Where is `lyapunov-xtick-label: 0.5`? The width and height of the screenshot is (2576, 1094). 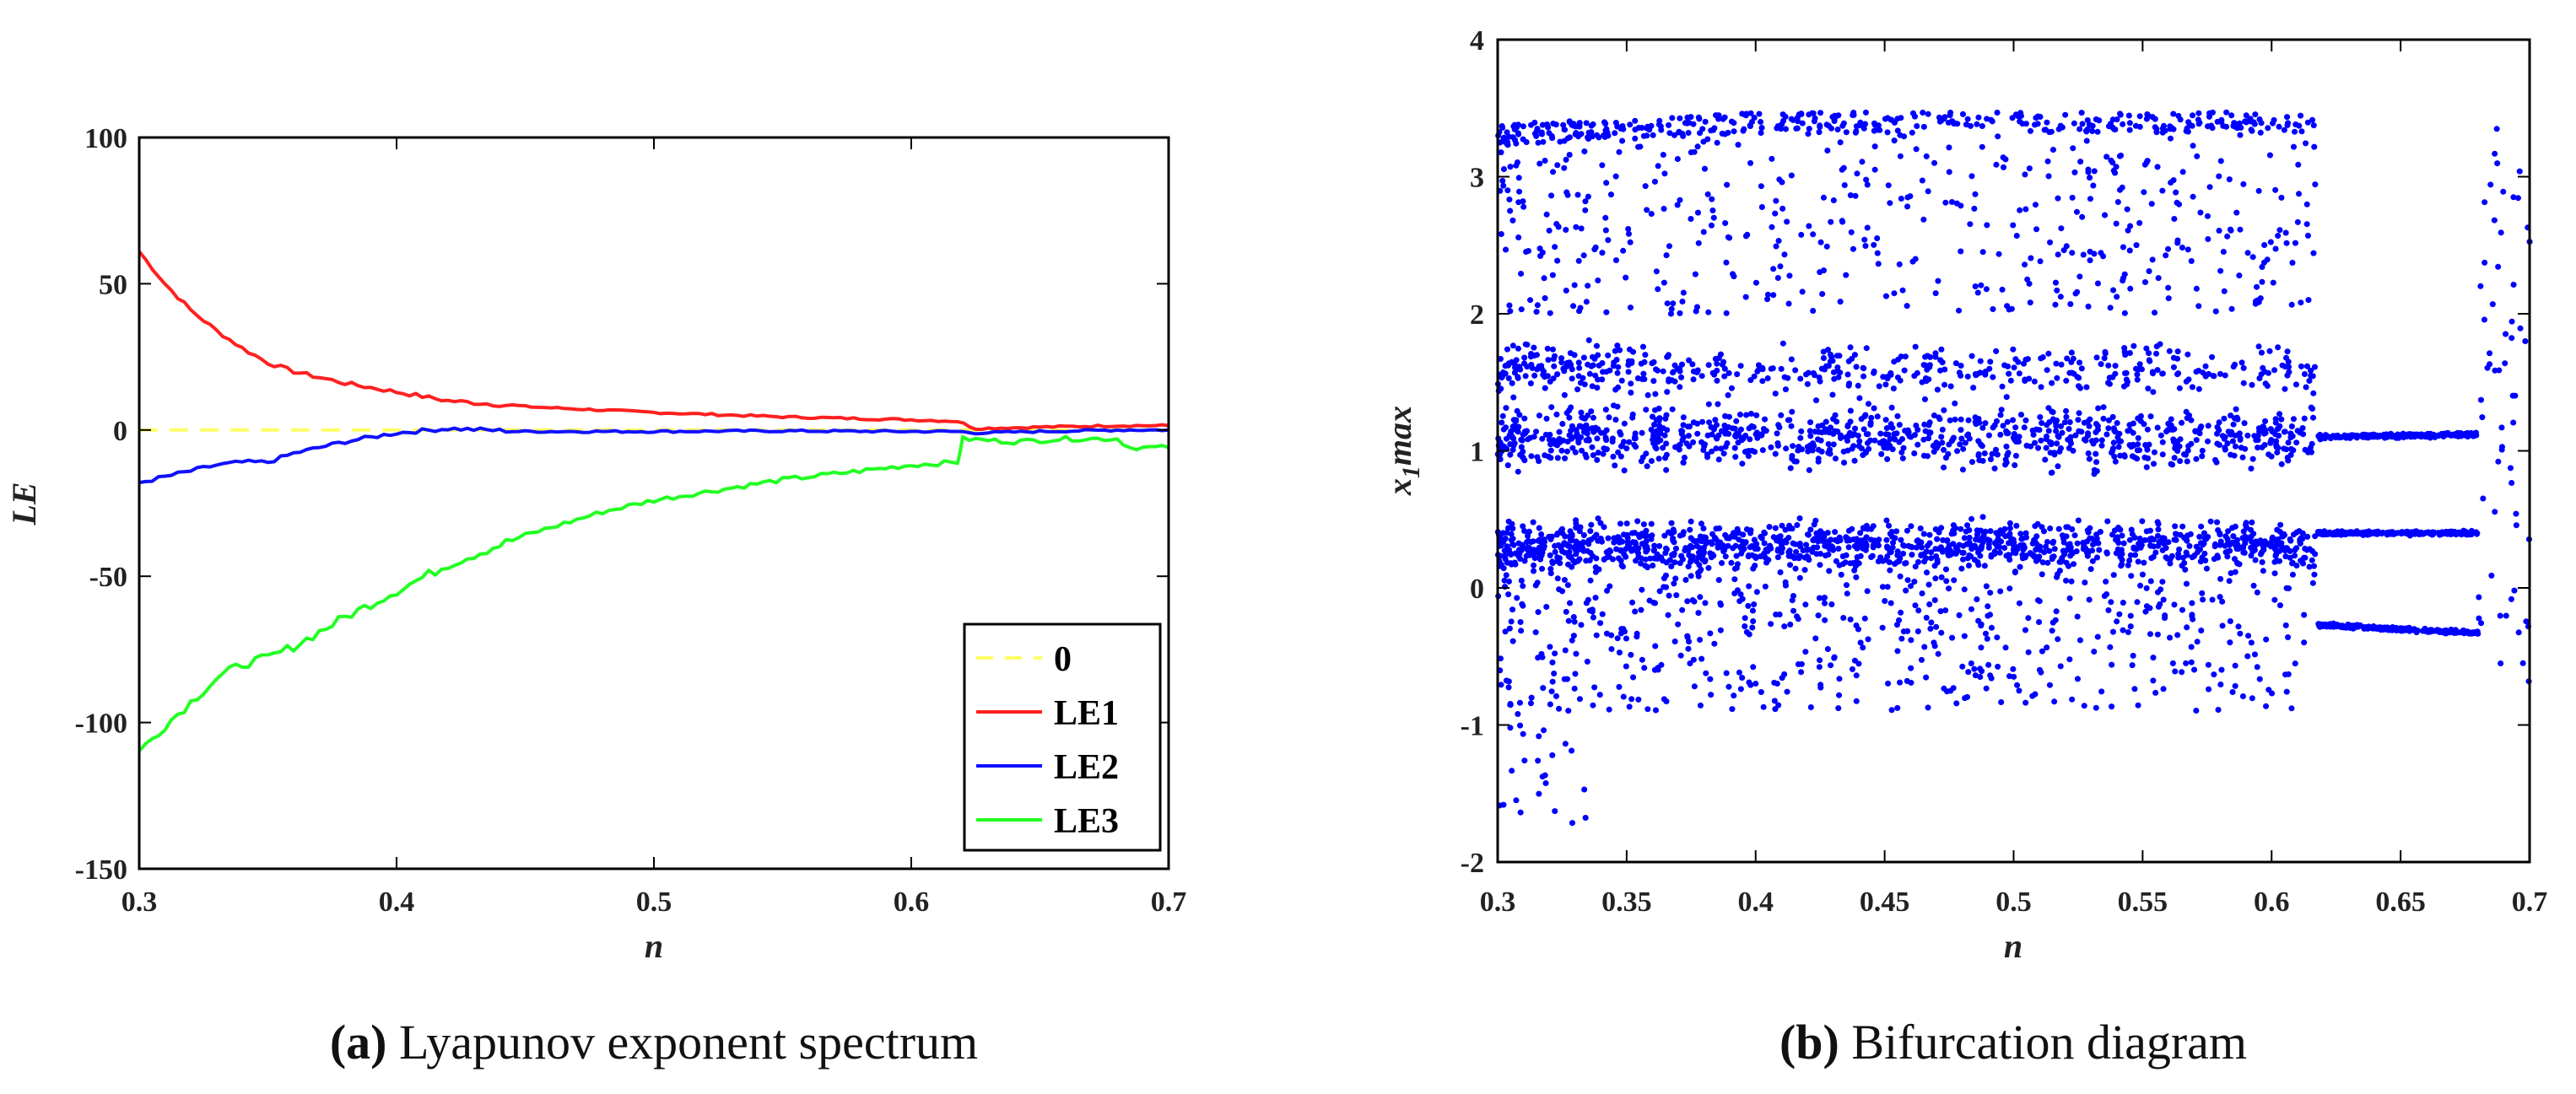
lyapunov-xtick-label: 0.5 is located at coordinates (654, 902).